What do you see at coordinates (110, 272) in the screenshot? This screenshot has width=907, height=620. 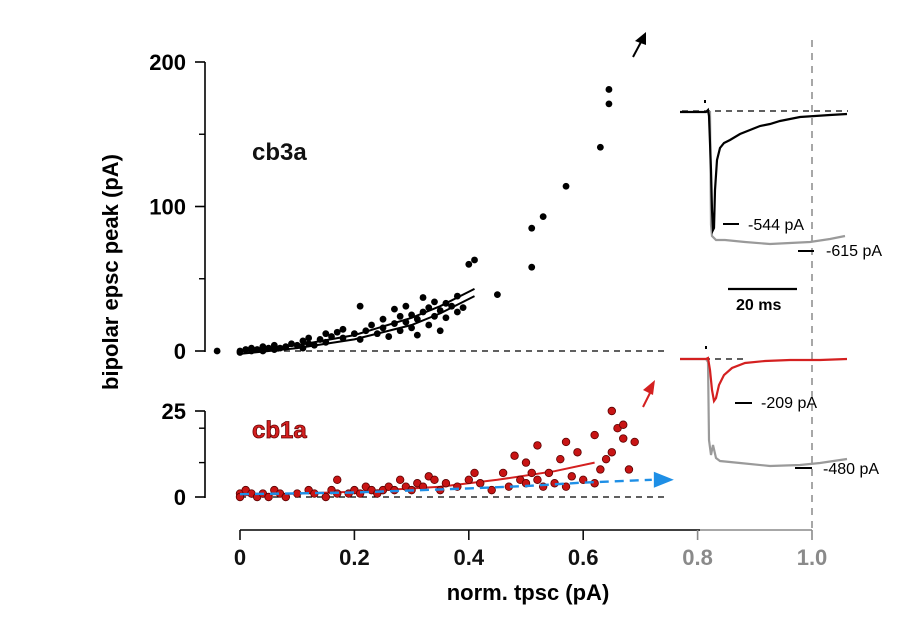 I see `y-axis-title: bipolar epsc peak (pA)` at bounding box center [110, 272].